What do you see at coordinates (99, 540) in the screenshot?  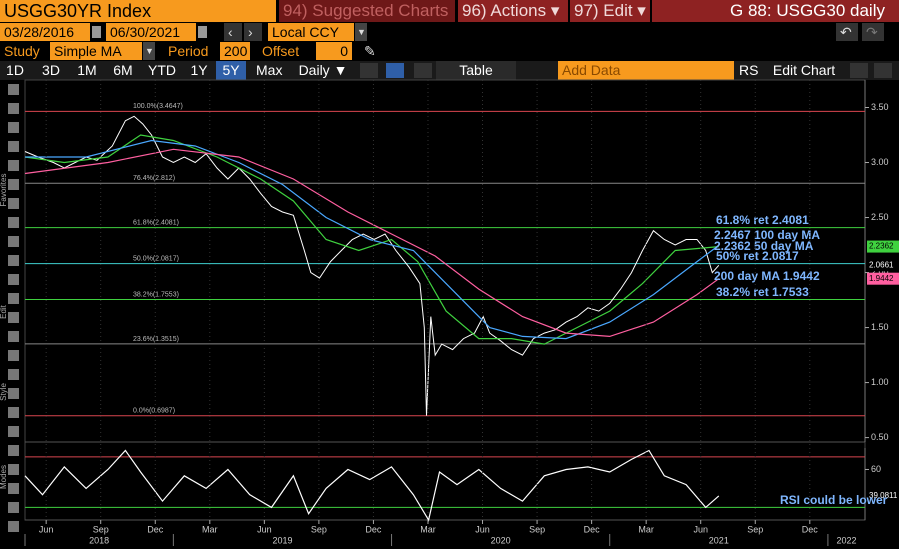 I see `year-label: 2018` at bounding box center [99, 540].